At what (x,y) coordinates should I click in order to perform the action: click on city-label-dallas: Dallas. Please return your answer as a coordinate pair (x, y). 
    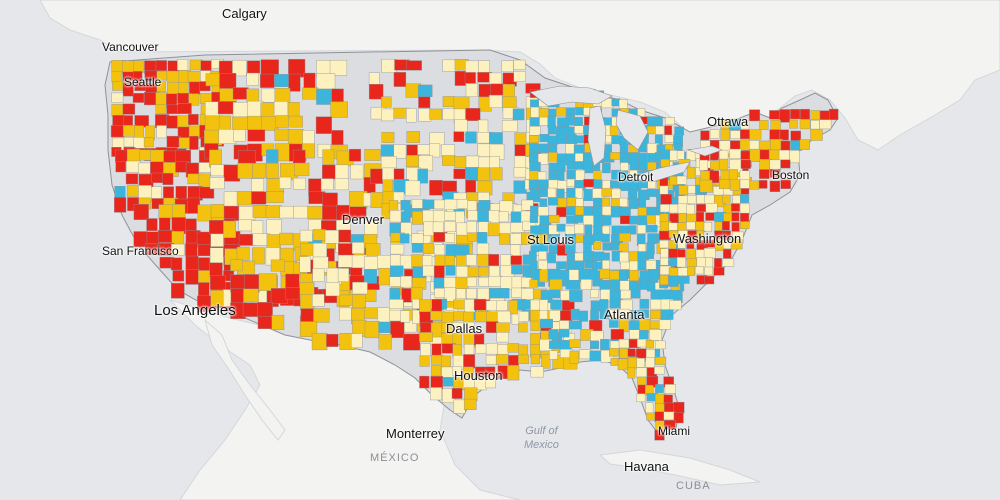
    Looking at the image, I should click on (464, 328).